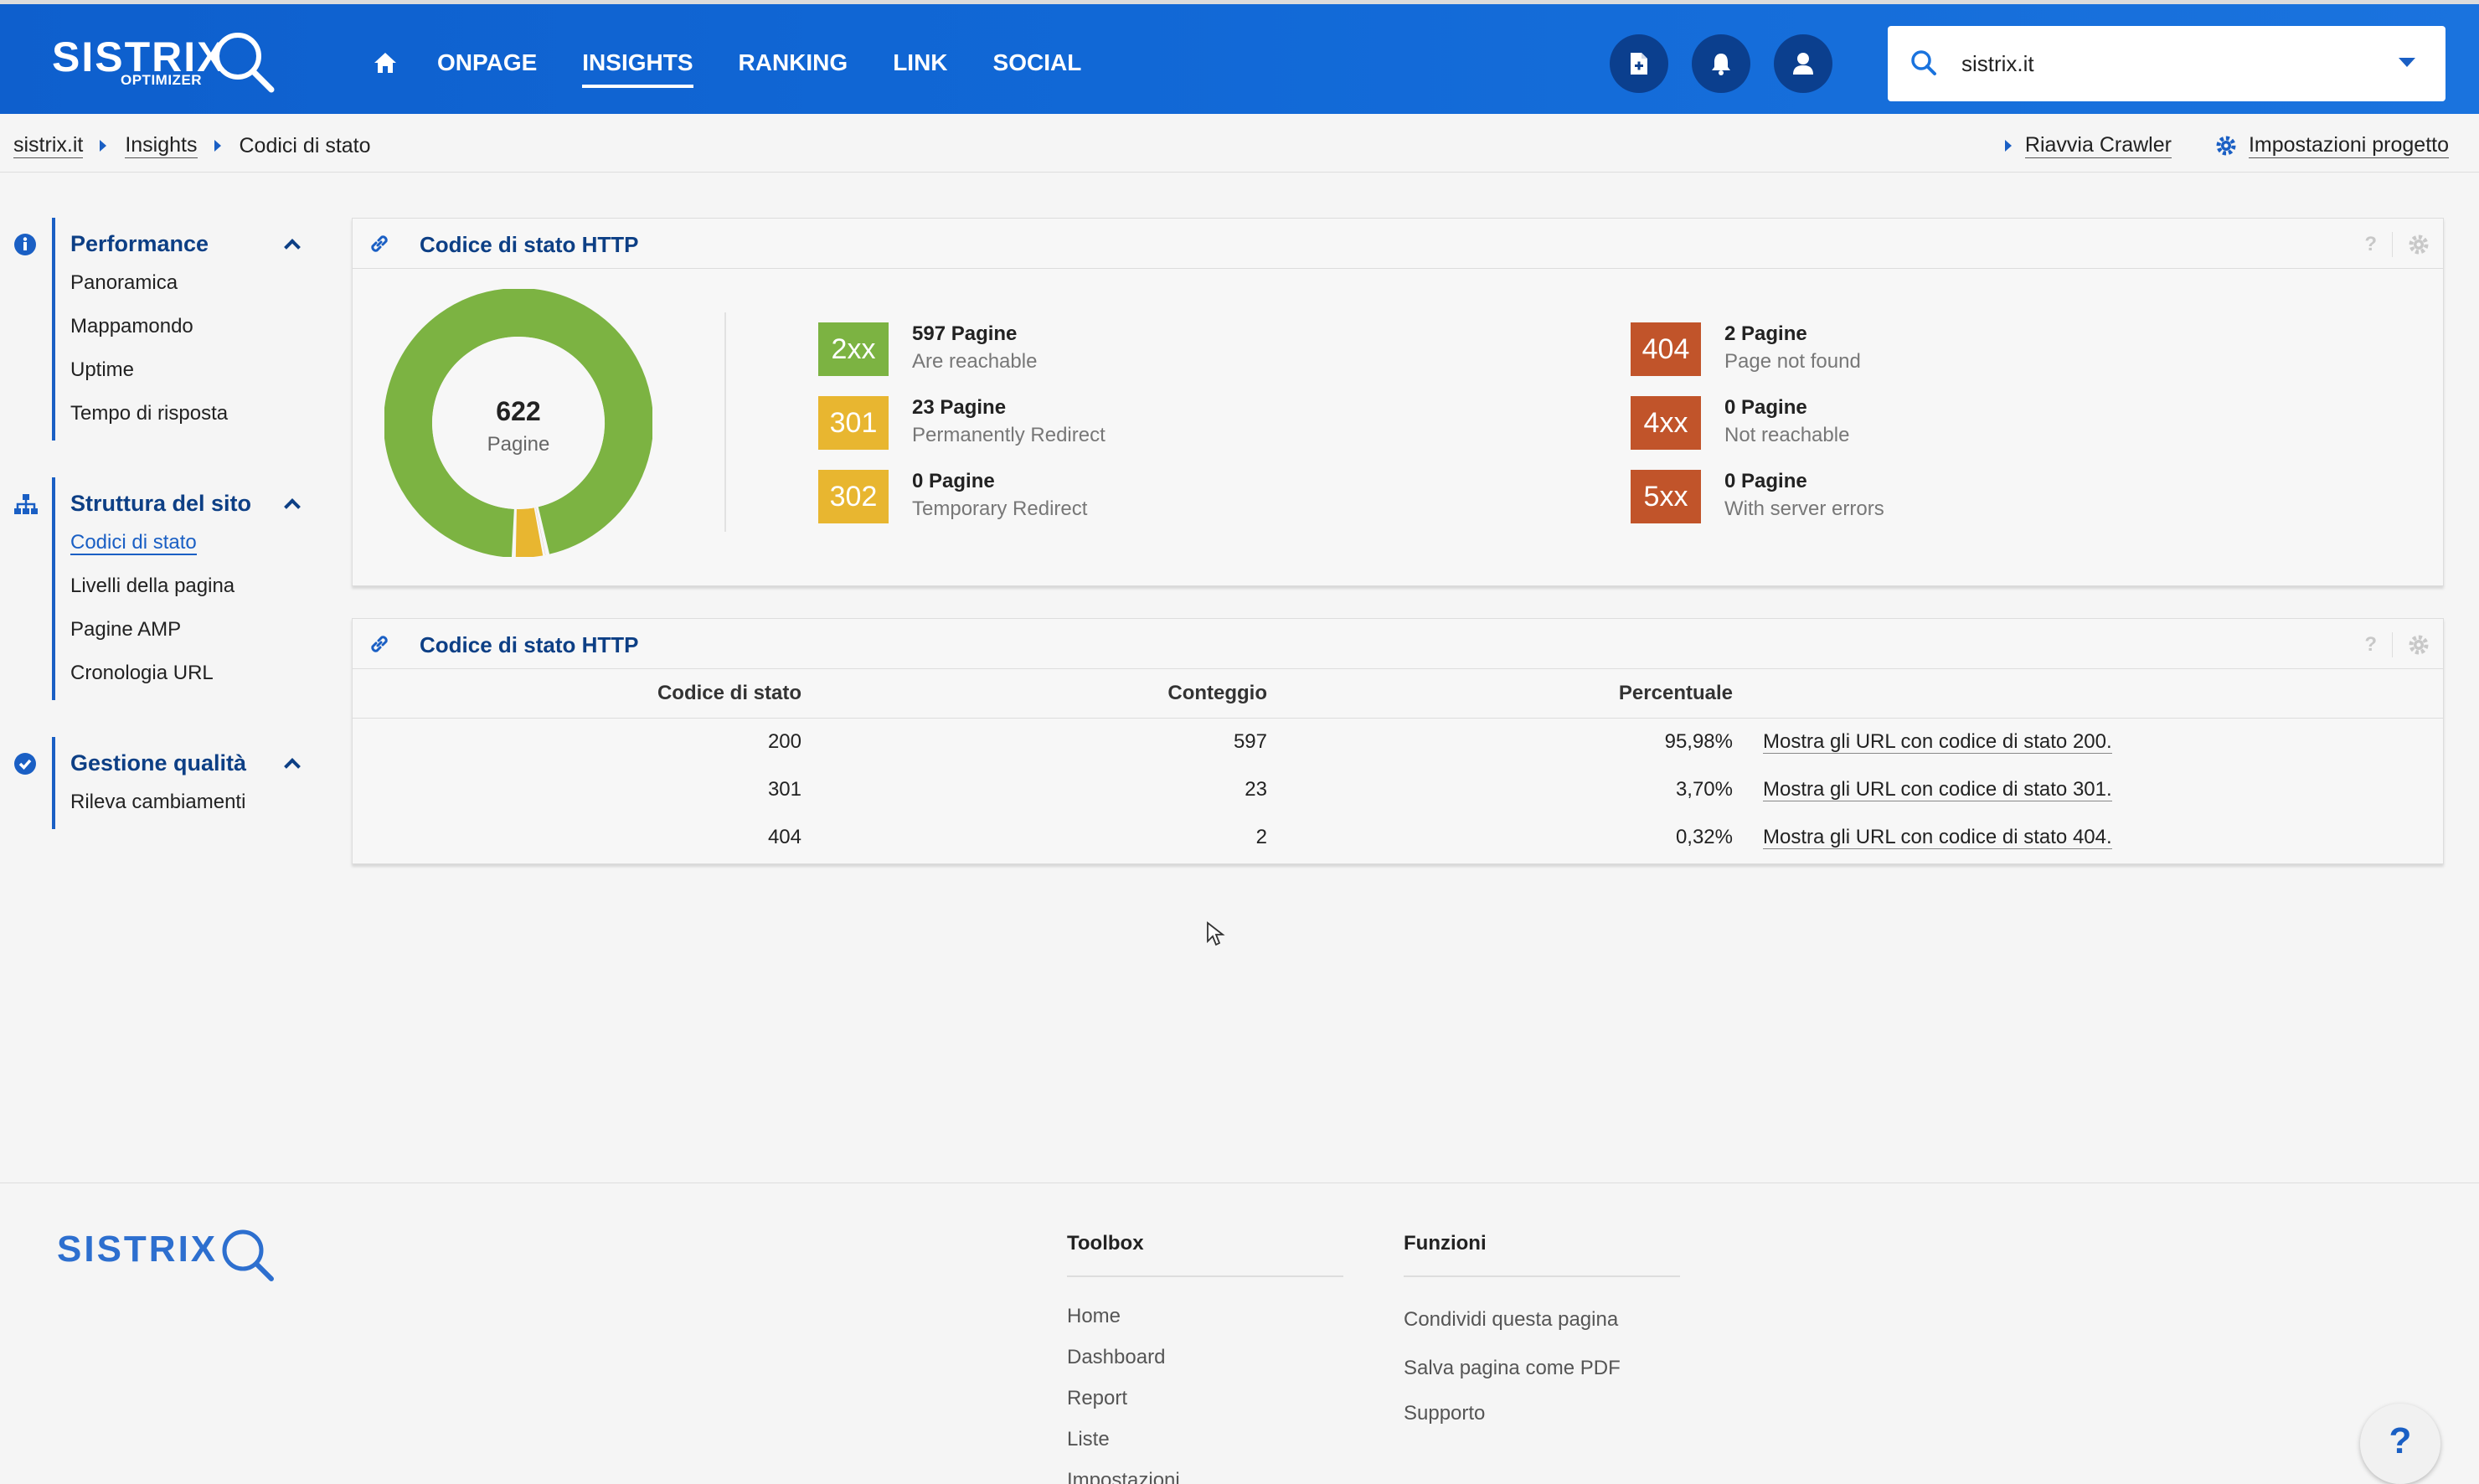 This screenshot has height=1484, width=2479. What do you see at coordinates (637, 67) in the screenshot?
I see `nav-insights: INSIGHTS` at bounding box center [637, 67].